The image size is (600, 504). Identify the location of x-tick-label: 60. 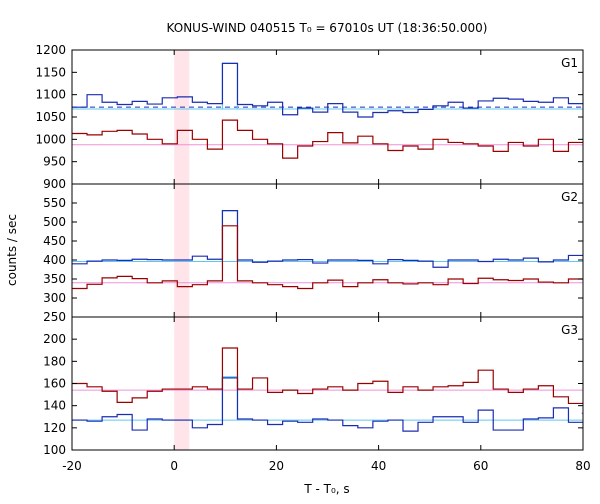
(480, 466).